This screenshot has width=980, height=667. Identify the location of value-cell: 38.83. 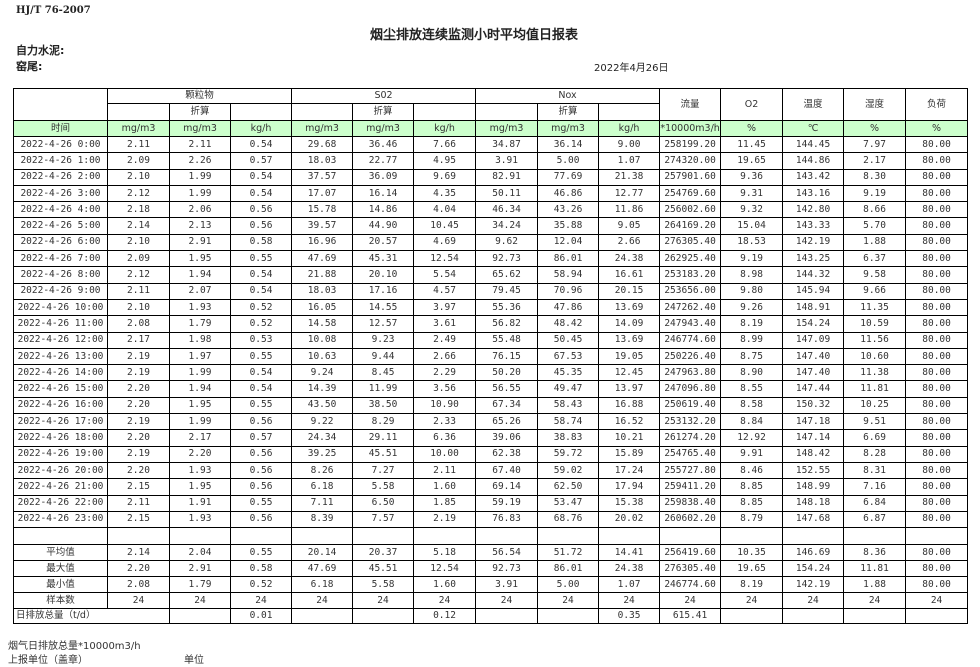
(568, 438).